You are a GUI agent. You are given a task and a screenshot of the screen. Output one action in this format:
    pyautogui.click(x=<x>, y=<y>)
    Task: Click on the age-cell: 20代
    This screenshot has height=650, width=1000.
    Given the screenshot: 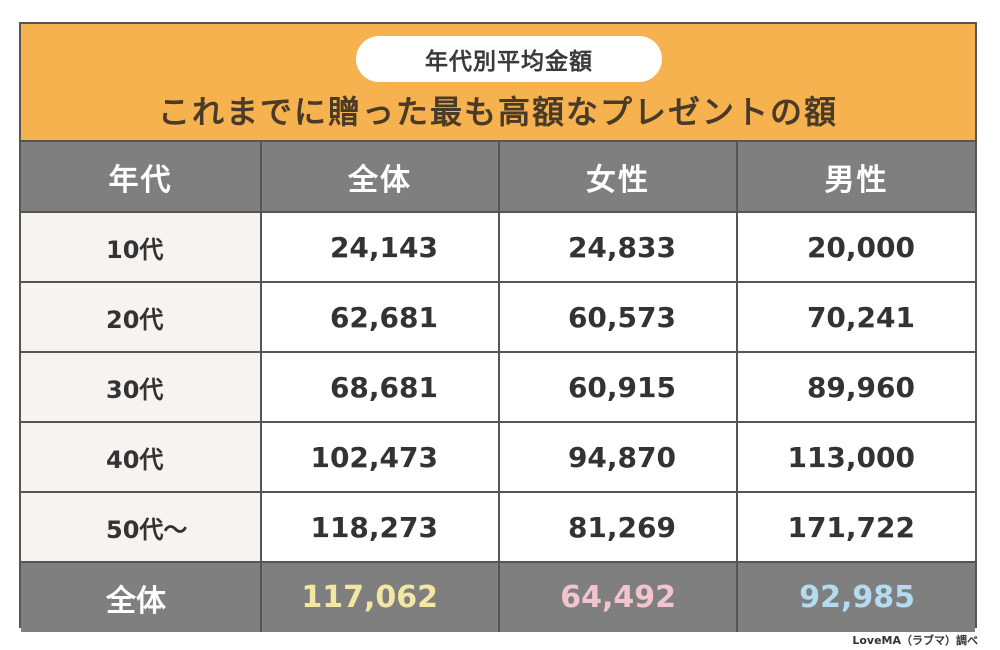 What is the action you would take?
    pyautogui.click(x=141, y=317)
    